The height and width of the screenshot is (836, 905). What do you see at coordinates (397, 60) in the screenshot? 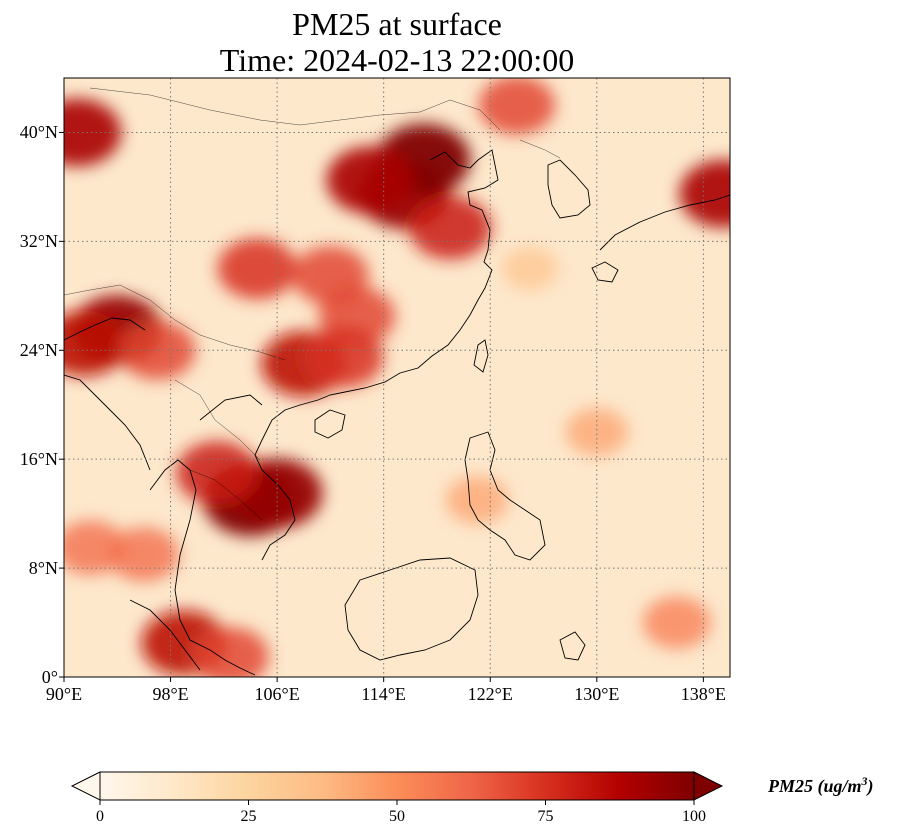
I see `map-subtitle: Time: 2024-02-13 22:00:00` at bounding box center [397, 60].